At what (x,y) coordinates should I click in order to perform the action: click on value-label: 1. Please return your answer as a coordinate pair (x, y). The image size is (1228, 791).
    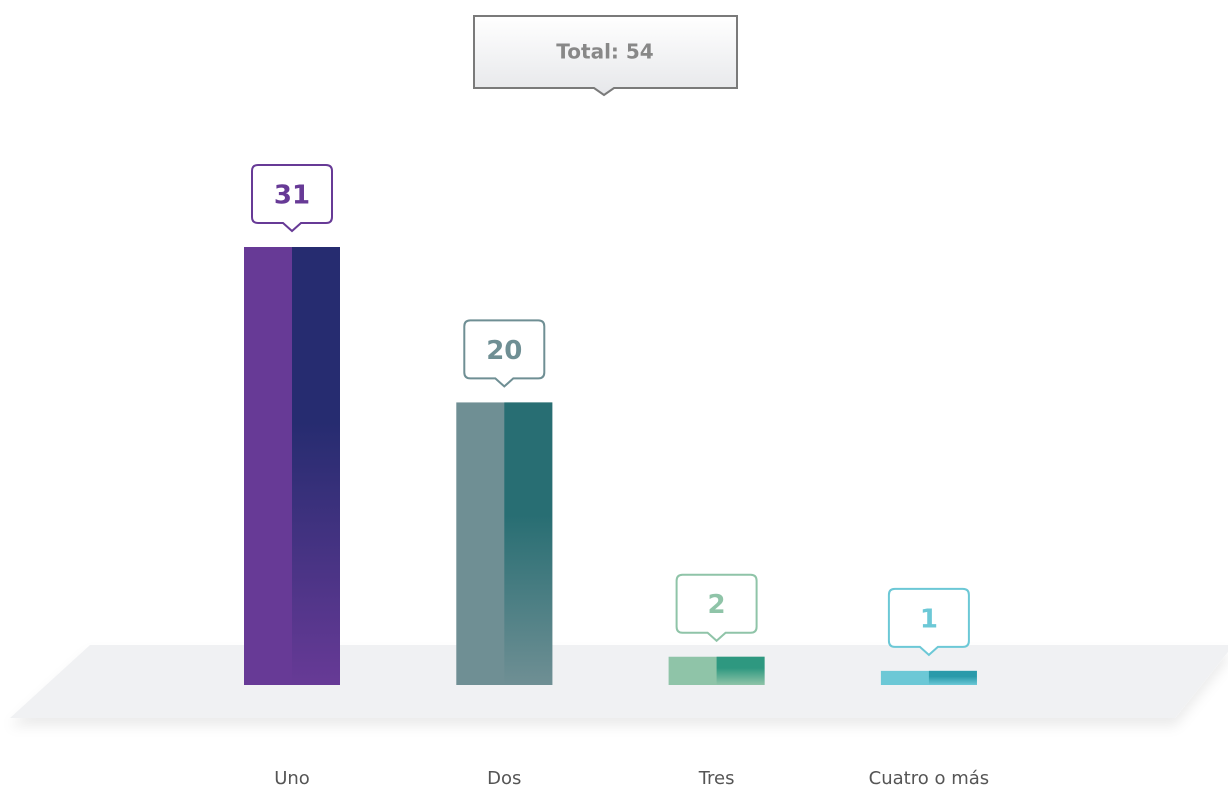
    Looking at the image, I should click on (929, 619).